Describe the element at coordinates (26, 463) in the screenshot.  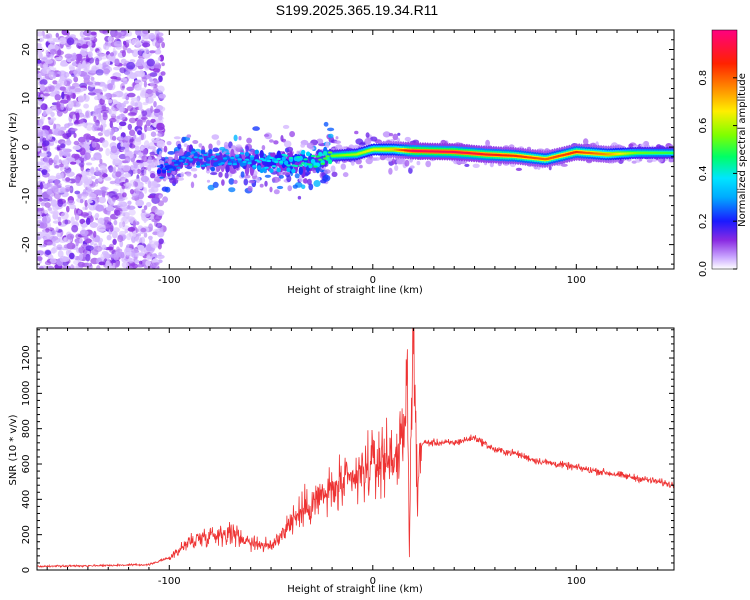
I see `y-tick-label: 600` at that location.